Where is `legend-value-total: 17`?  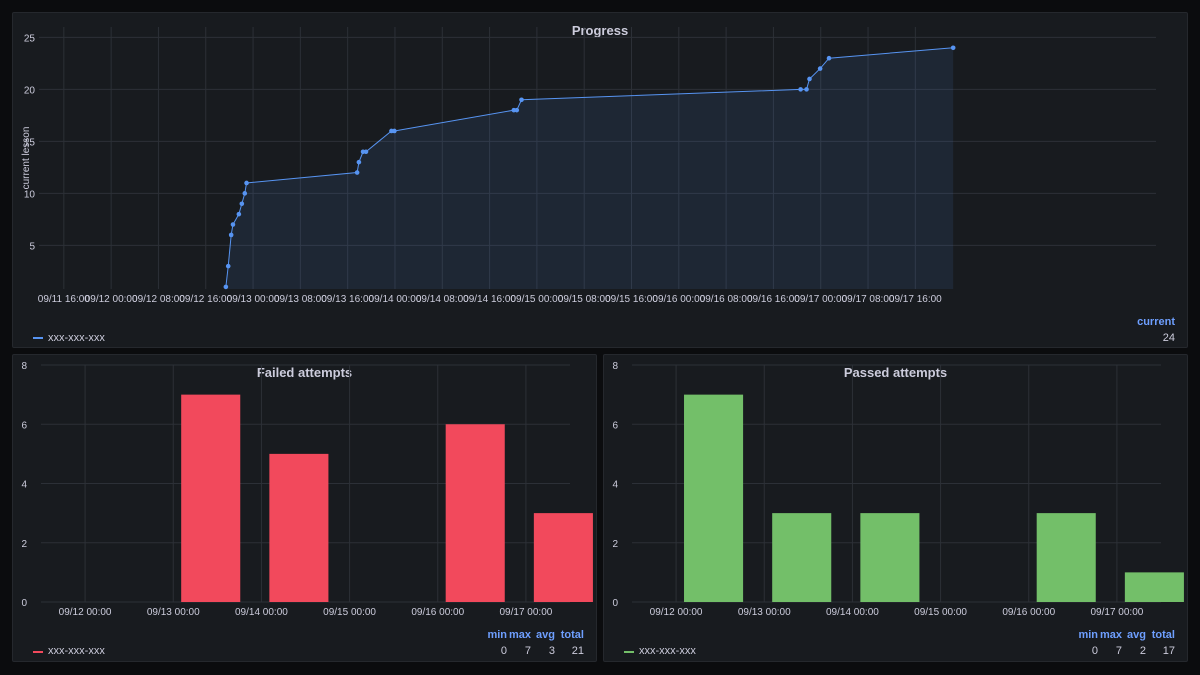 legend-value-total: 17 is located at coordinates (1168, 651).